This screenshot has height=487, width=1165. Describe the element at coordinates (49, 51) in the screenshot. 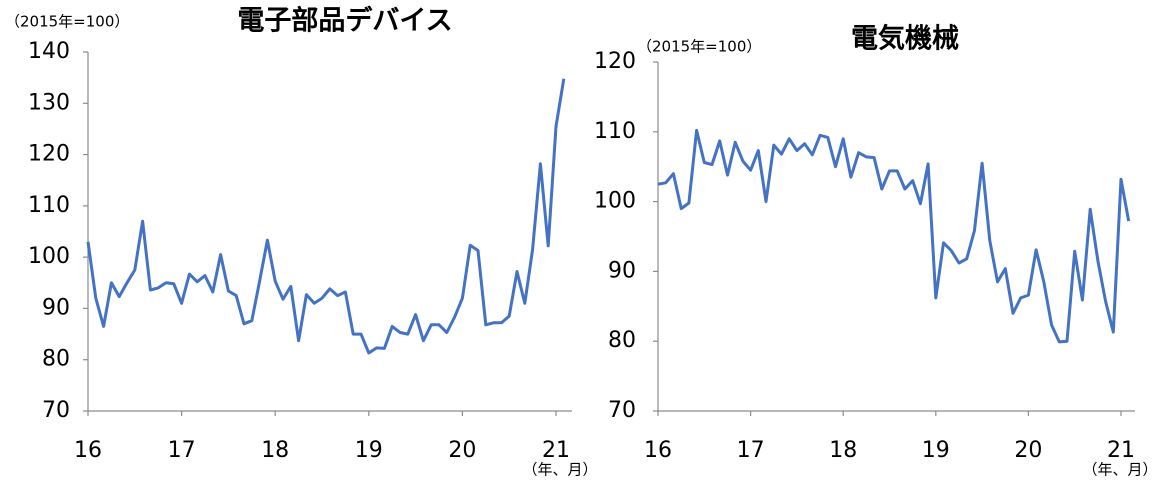

I see `y-tick-label: 140` at that location.